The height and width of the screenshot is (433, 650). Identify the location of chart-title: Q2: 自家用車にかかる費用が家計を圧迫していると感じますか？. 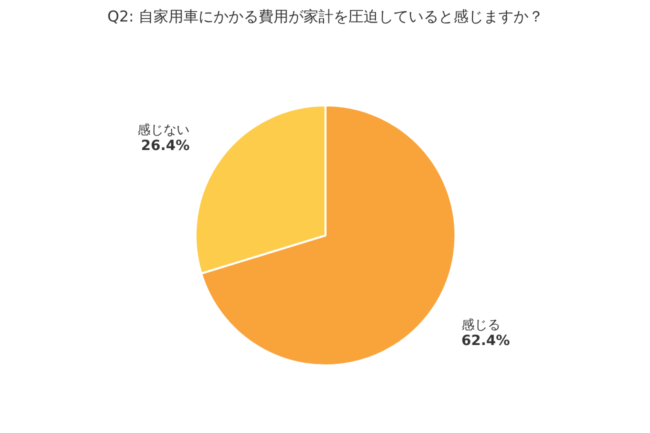
(325, 17).